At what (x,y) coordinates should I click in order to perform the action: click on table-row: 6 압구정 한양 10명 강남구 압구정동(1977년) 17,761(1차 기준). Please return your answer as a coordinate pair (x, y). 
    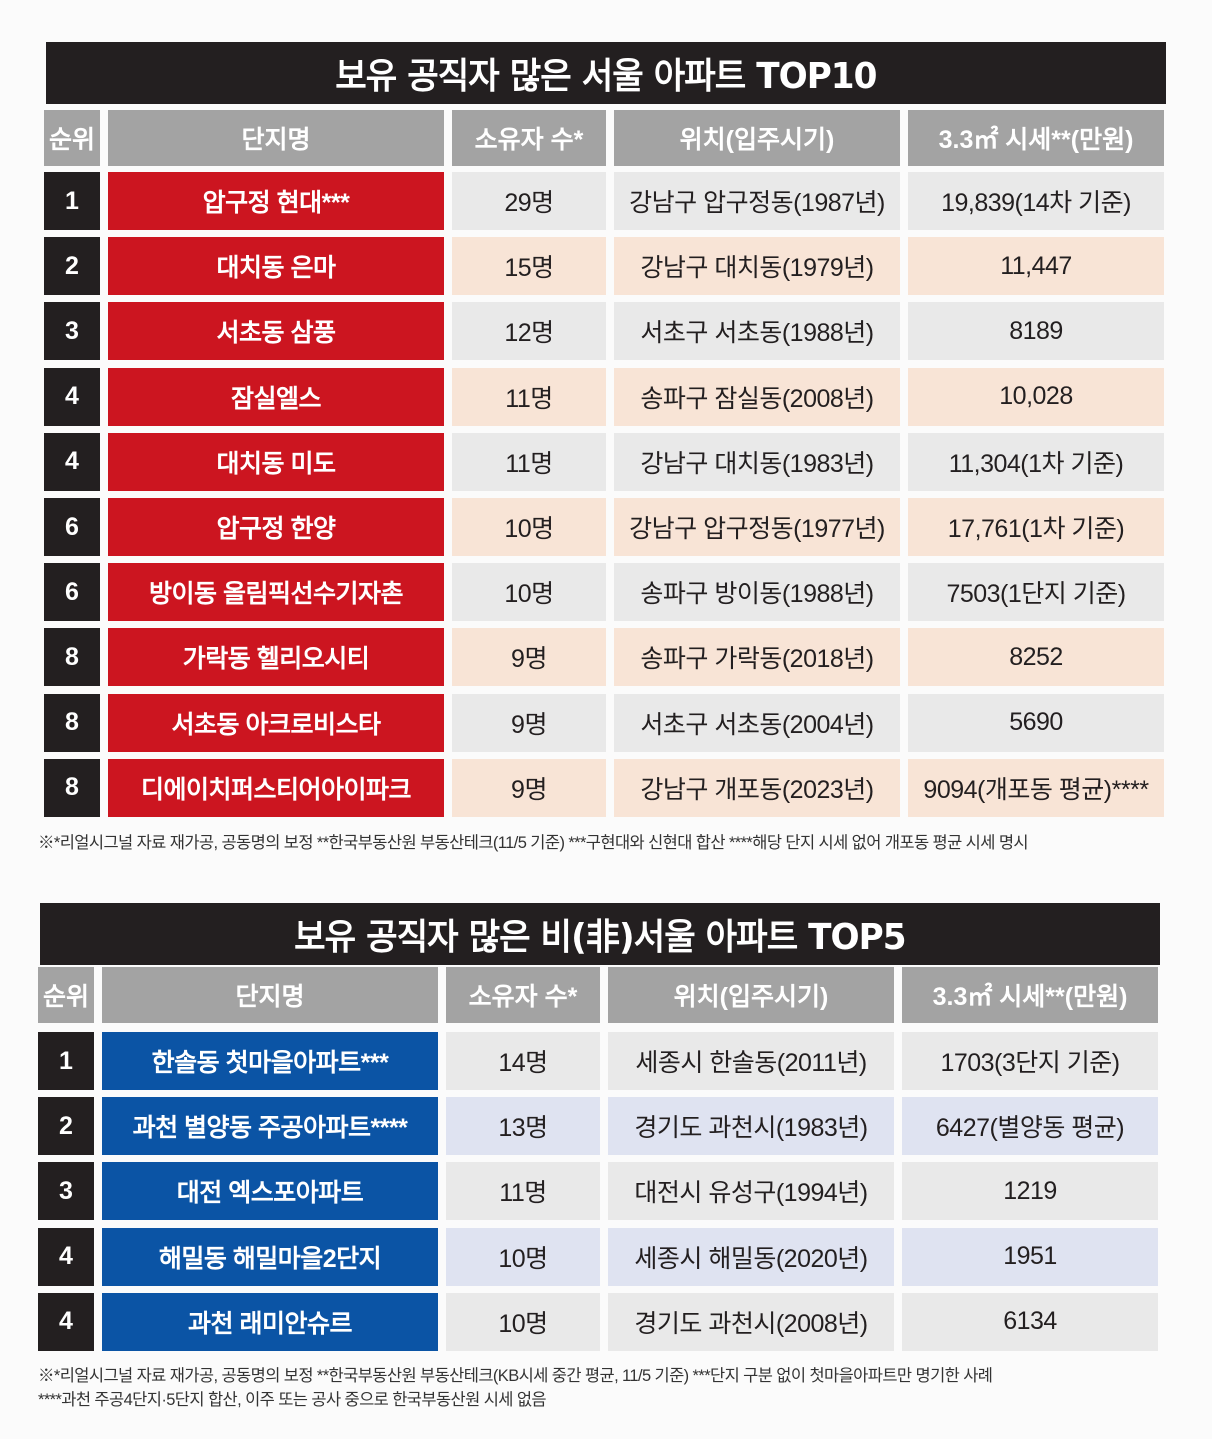
    Looking at the image, I should click on (606, 527).